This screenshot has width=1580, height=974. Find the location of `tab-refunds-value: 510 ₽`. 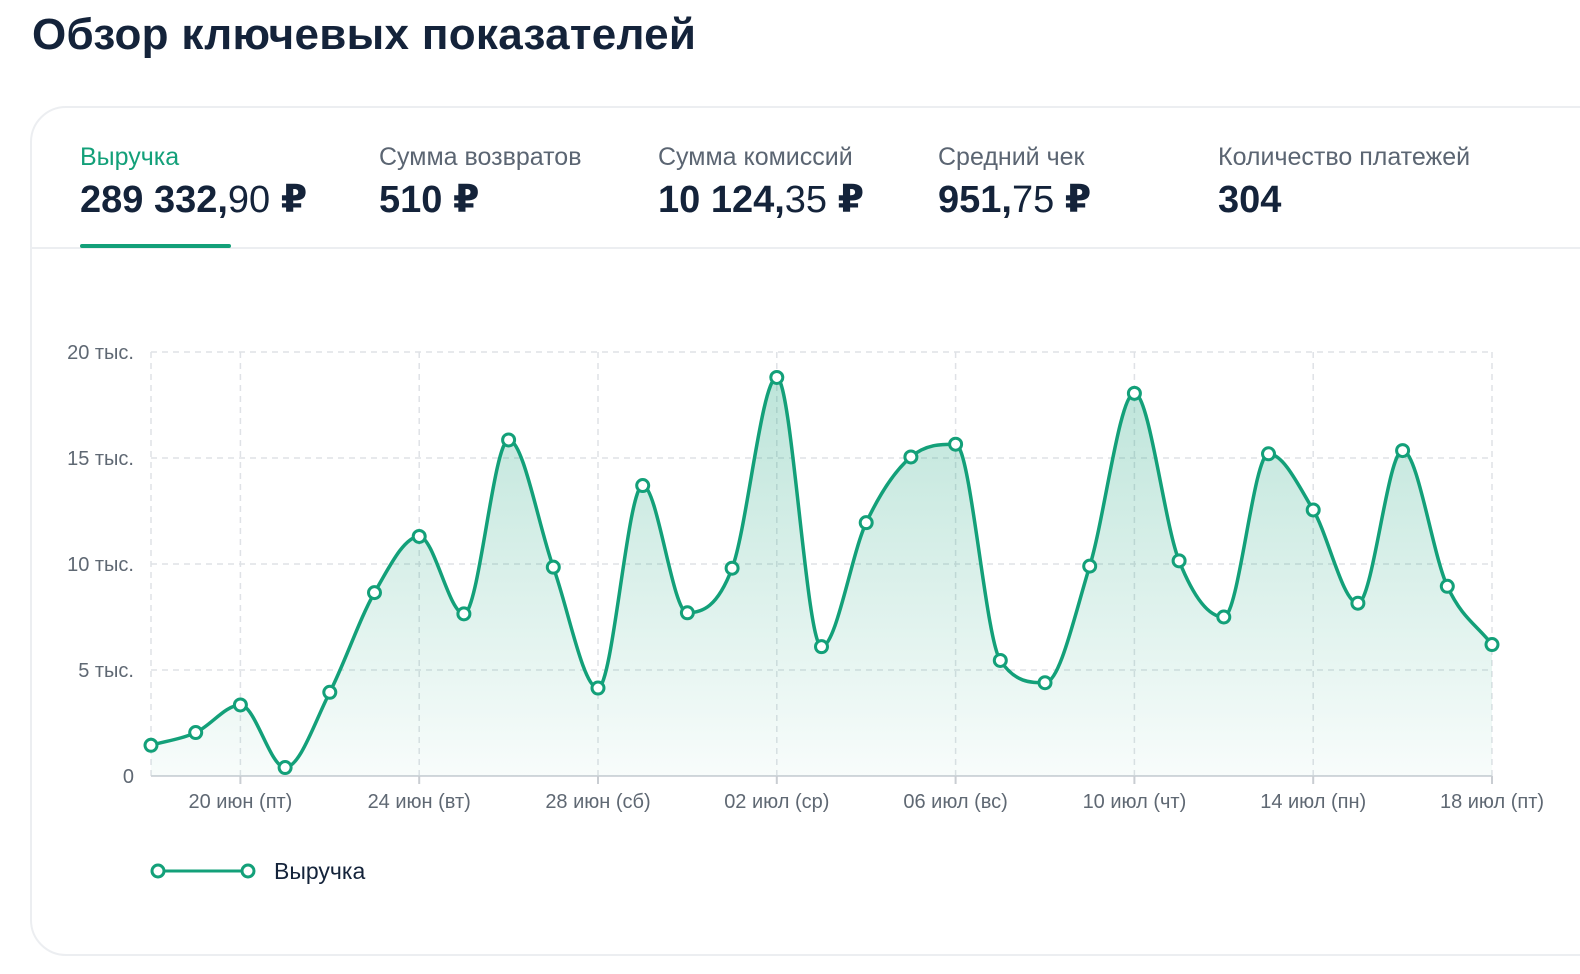

tab-refunds-value: 510 ₽ is located at coordinates (429, 200).